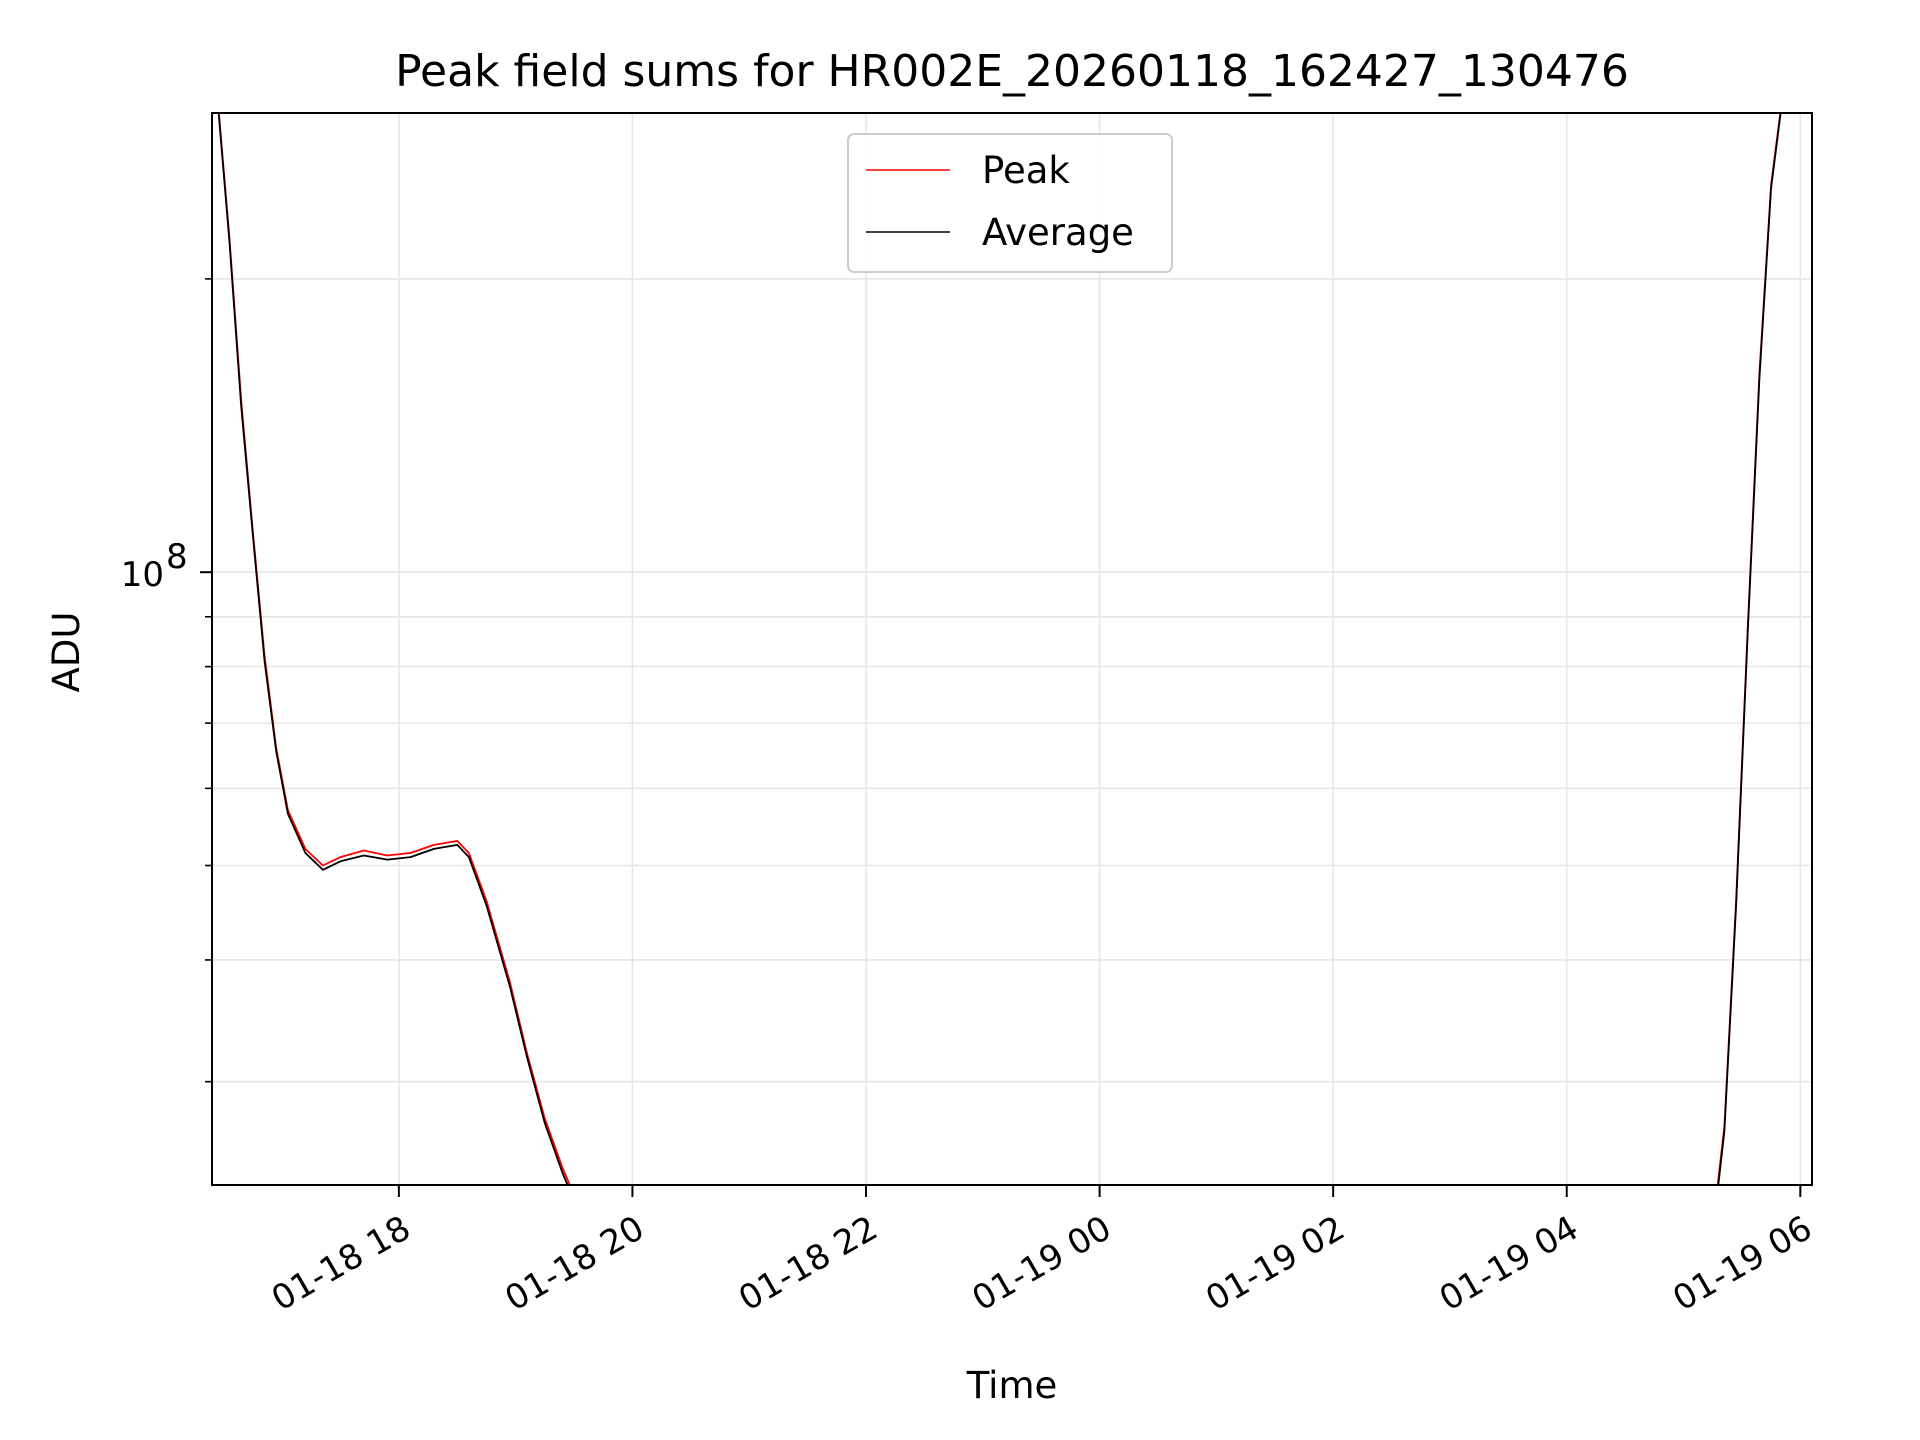  I want to click on y-axis-label: ADU, so click(66, 652).